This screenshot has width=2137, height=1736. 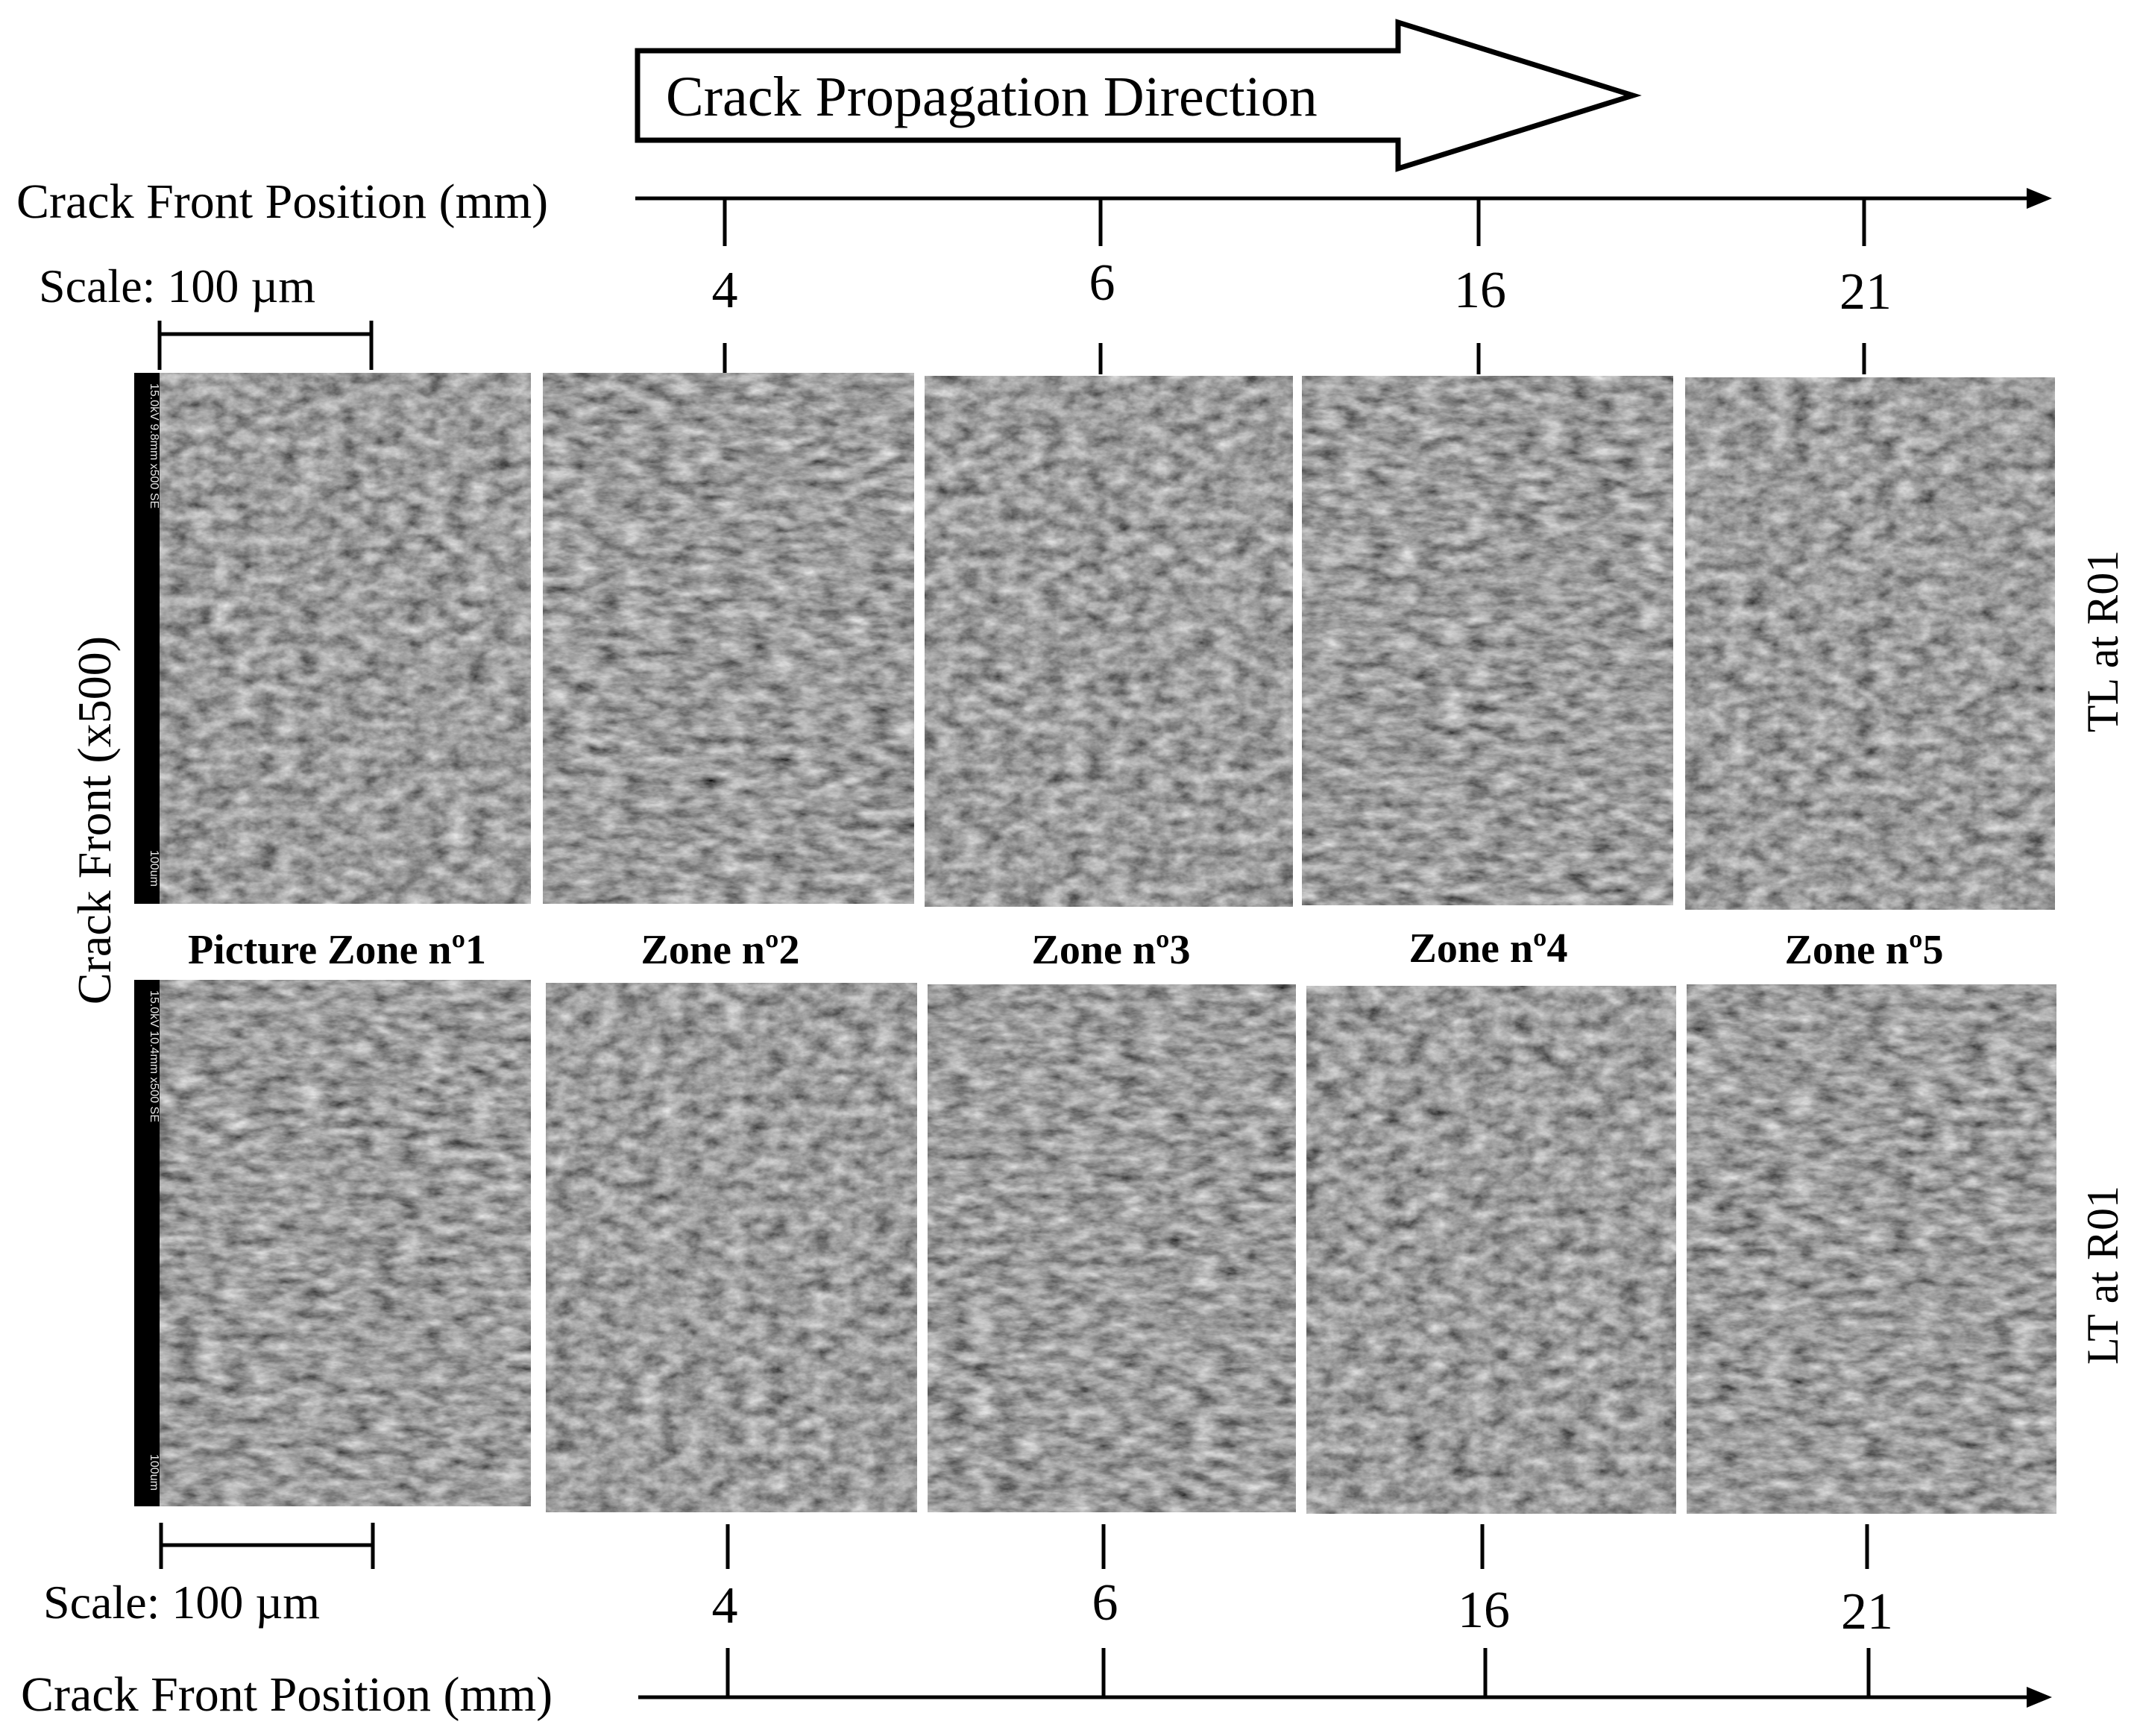 I want to click on tick-label-top-4: 21, so click(x=1866, y=292).